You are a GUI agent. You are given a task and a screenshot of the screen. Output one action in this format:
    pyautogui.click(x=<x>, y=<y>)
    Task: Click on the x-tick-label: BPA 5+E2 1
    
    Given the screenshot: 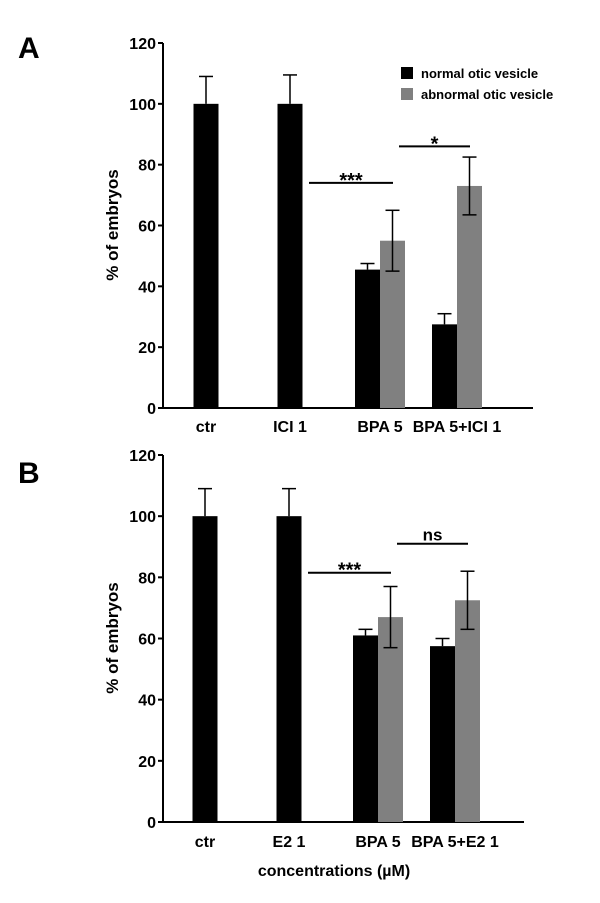 What is the action you would take?
    pyautogui.click(x=455, y=842)
    